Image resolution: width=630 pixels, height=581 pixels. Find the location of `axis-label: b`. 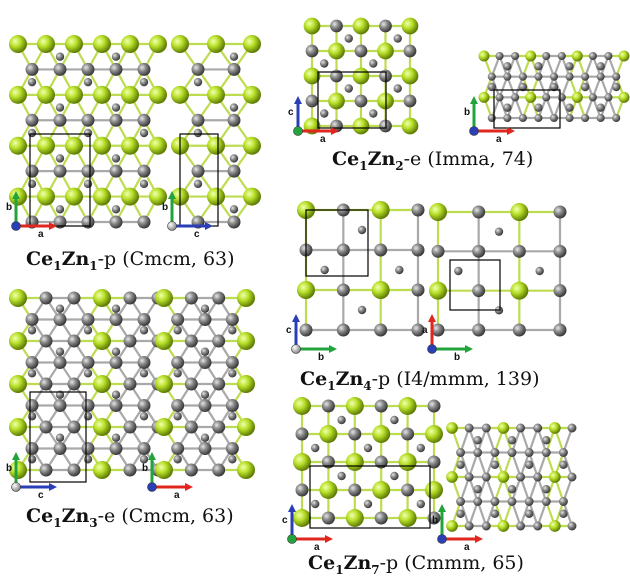

axis-label: b is located at coordinates (165, 207).